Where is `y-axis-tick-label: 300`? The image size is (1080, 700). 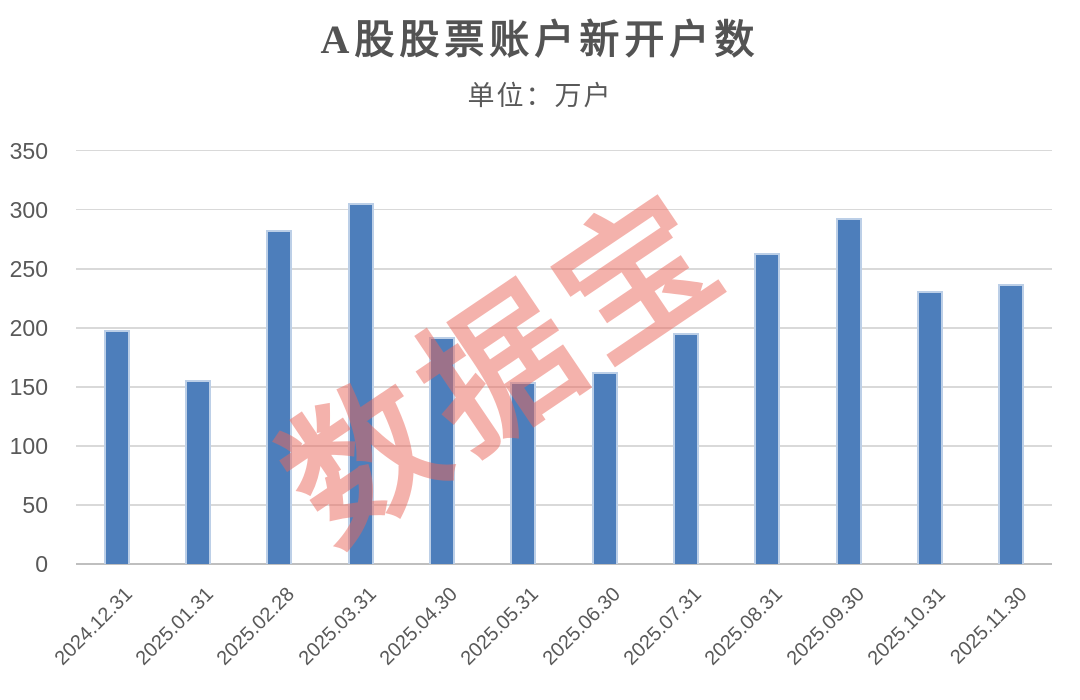 y-axis-tick-label: 300 is located at coordinates (28, 209).